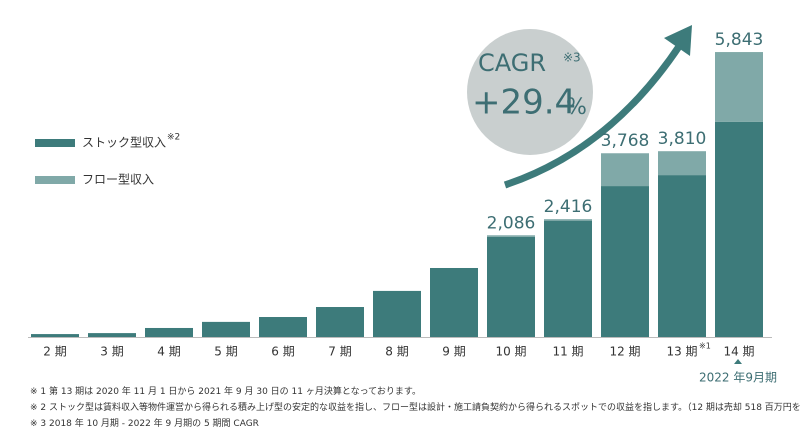 This screenshot has width=800, height=434. I want to click on growth-arrow-head, so click(678, 40).